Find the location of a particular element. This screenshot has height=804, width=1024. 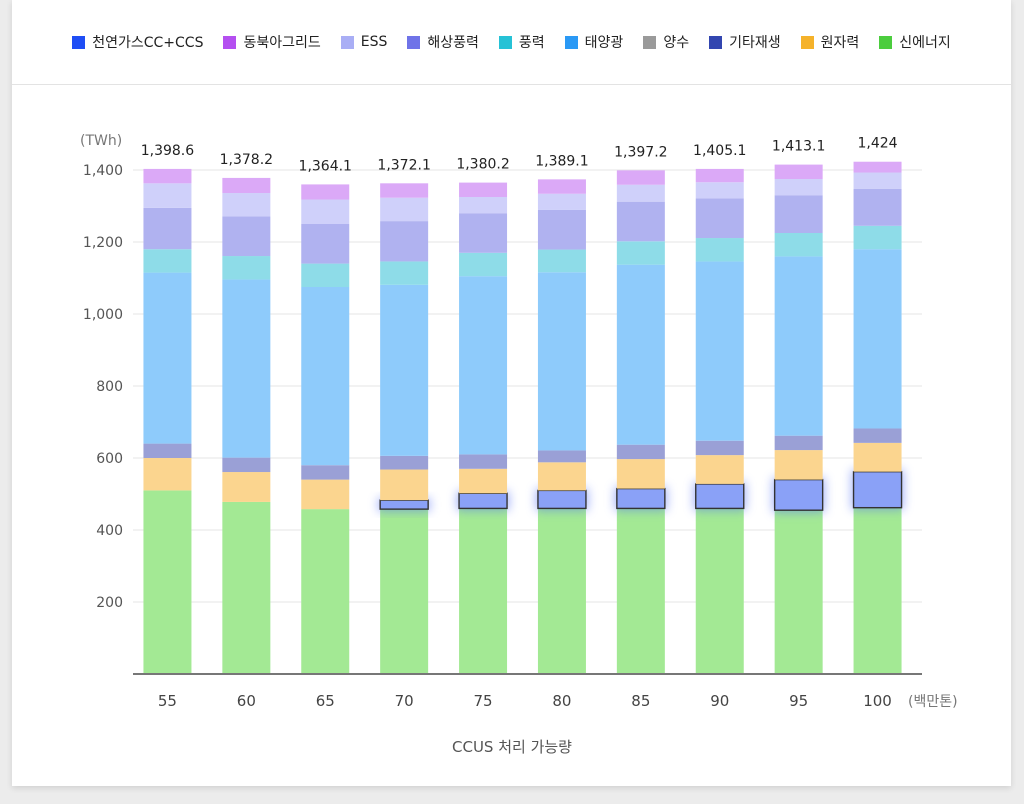

legend-item-offshore_wind: 해상풍력 is located at coordinates (443, 42).